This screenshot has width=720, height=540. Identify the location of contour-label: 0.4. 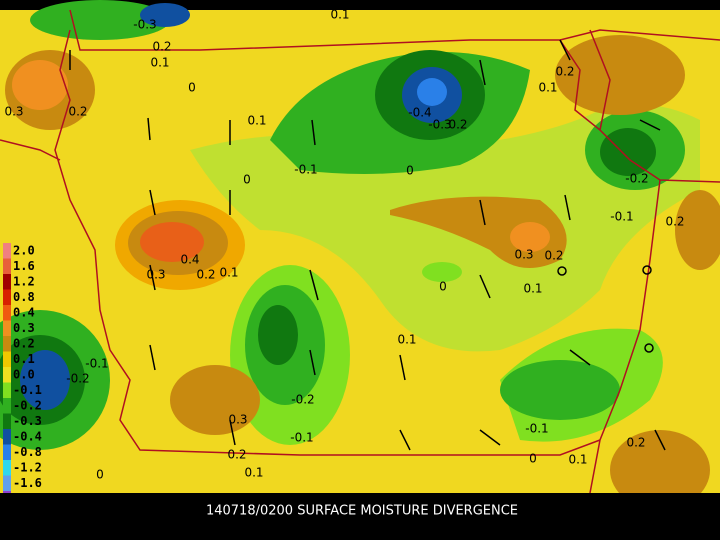
(189, 260).